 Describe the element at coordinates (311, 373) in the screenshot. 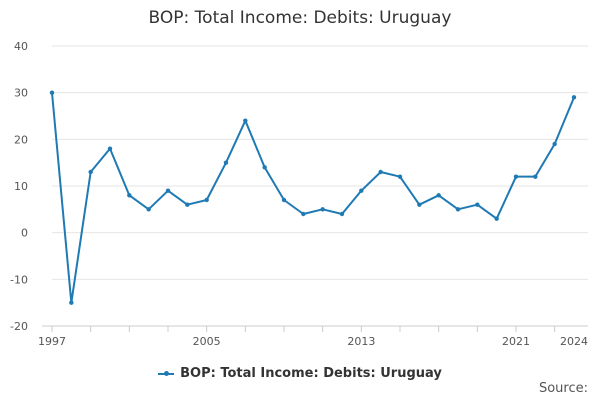

I see `legend-label: BOP: Total Income: Debits: Uruguay` at that location.